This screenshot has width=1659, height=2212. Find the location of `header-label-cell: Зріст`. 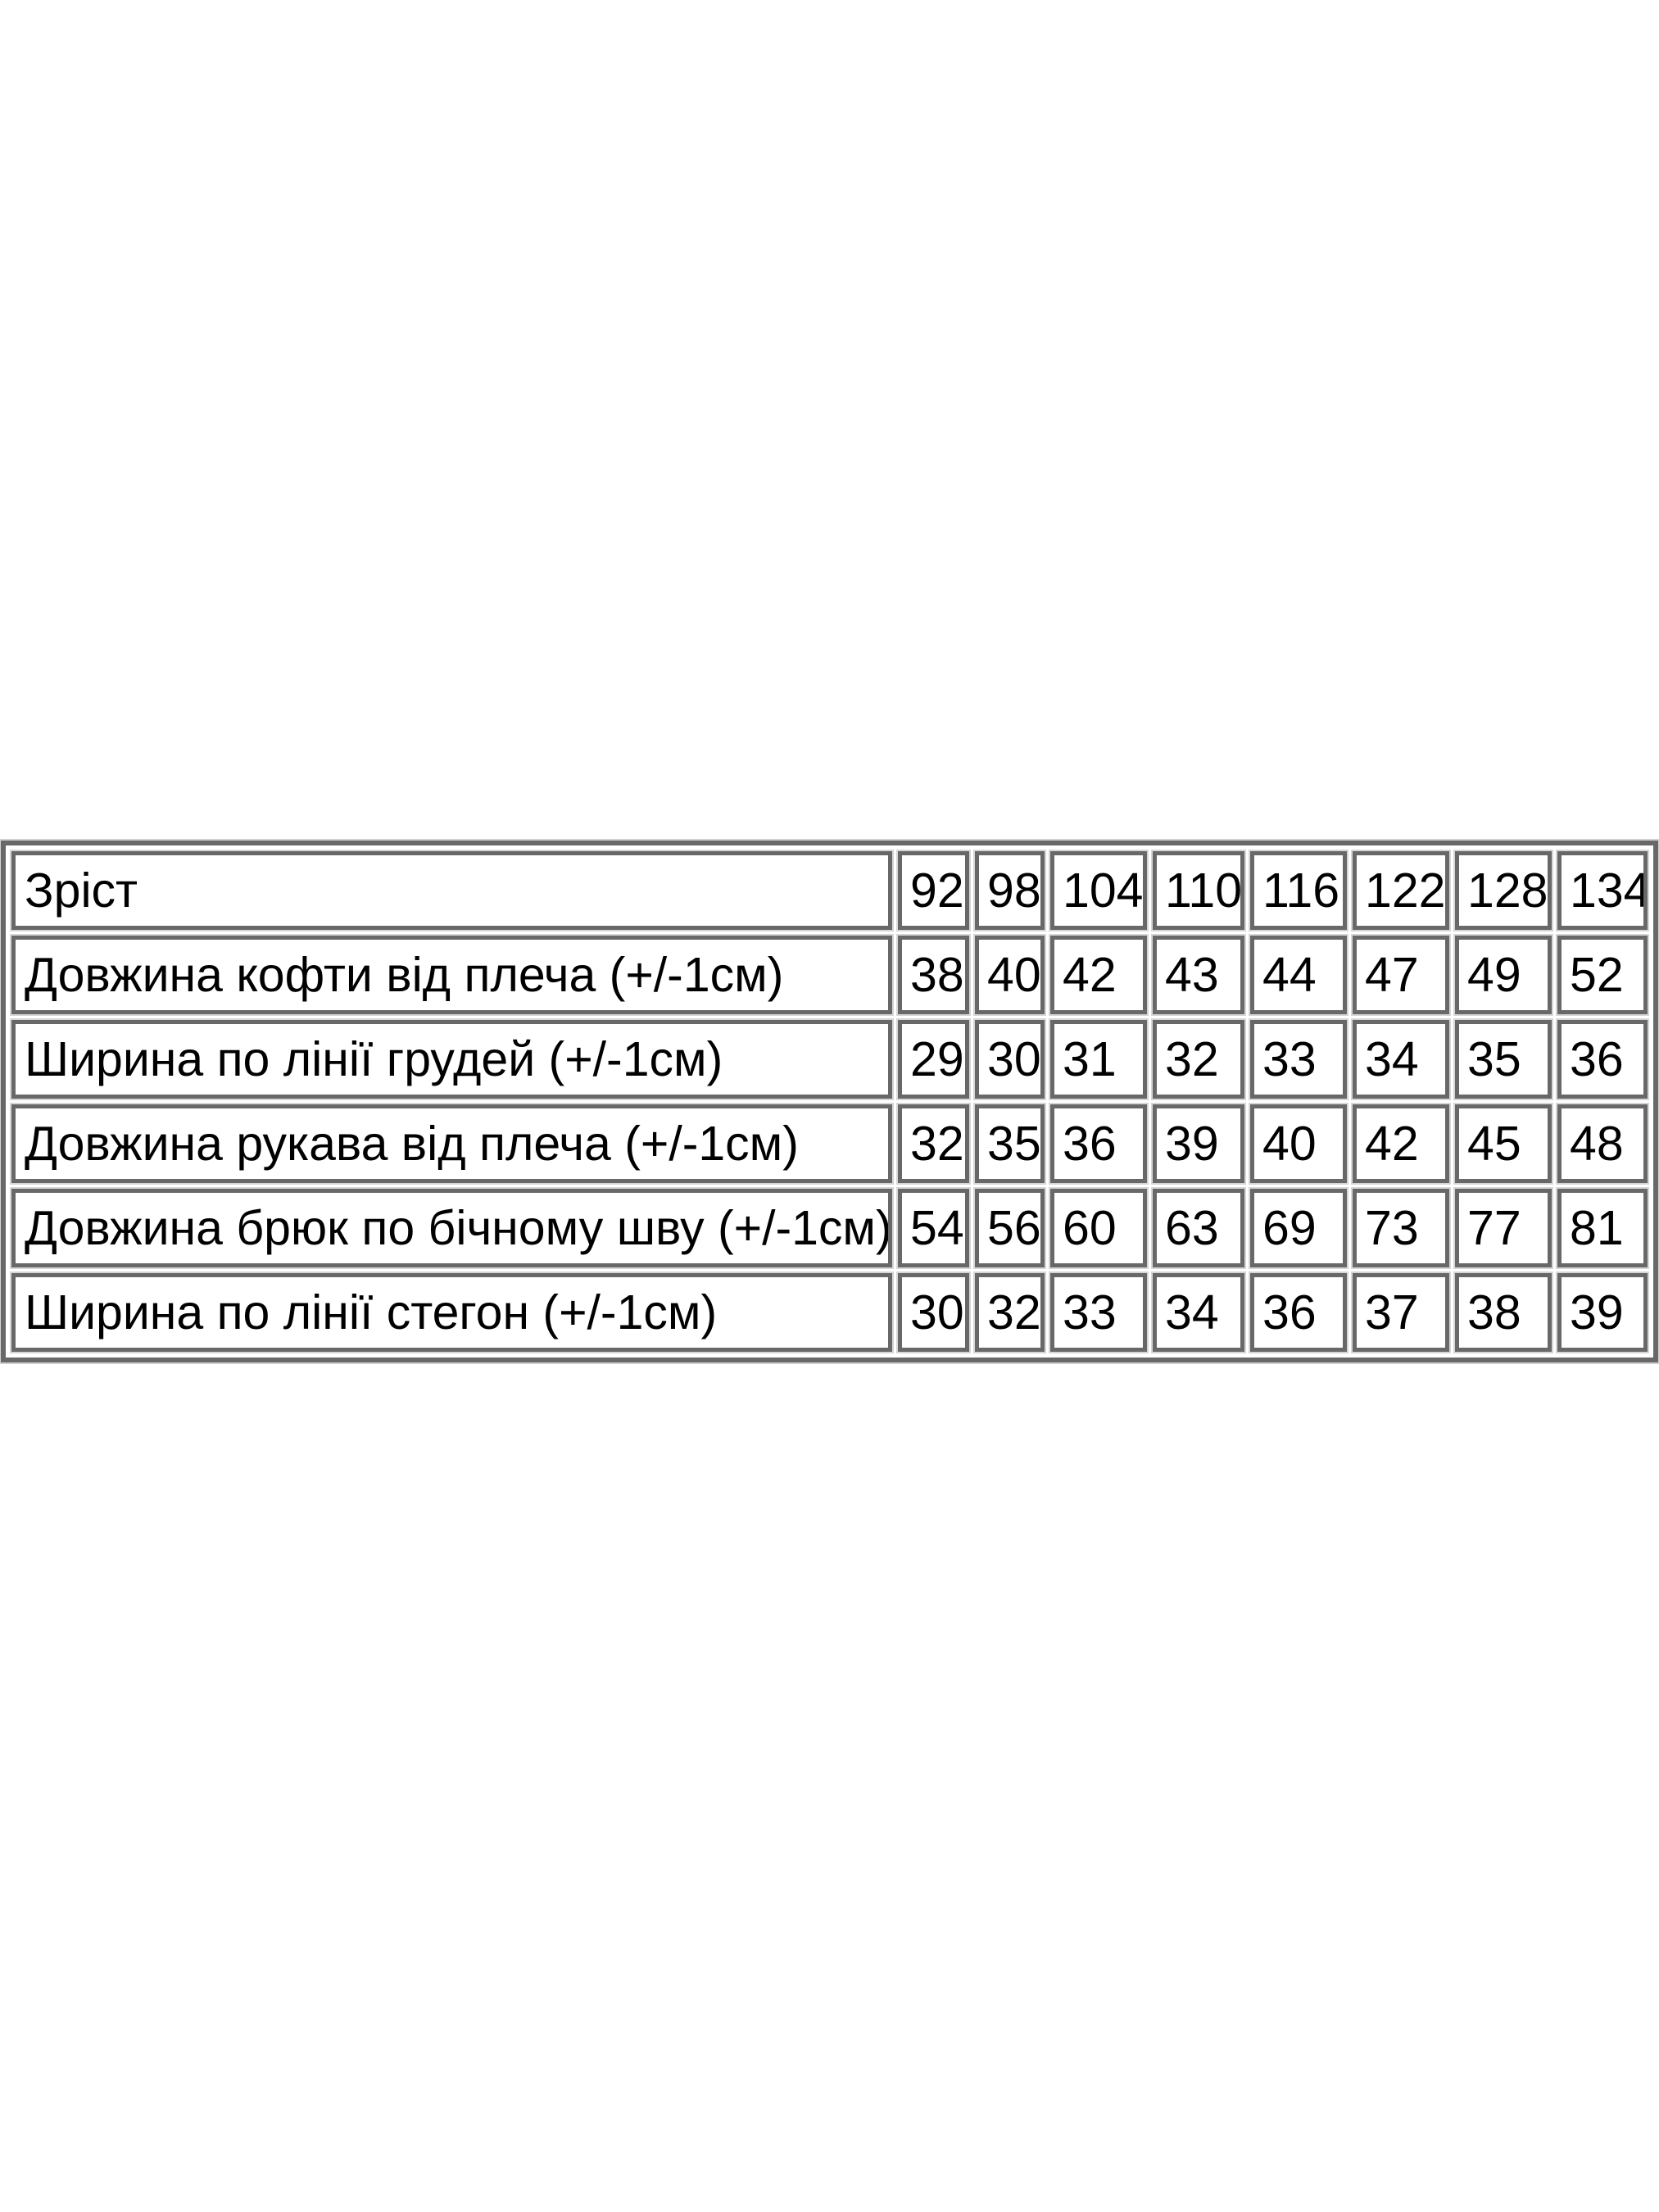

header-label-cell: Зріст is located at coordinates (451, 890).